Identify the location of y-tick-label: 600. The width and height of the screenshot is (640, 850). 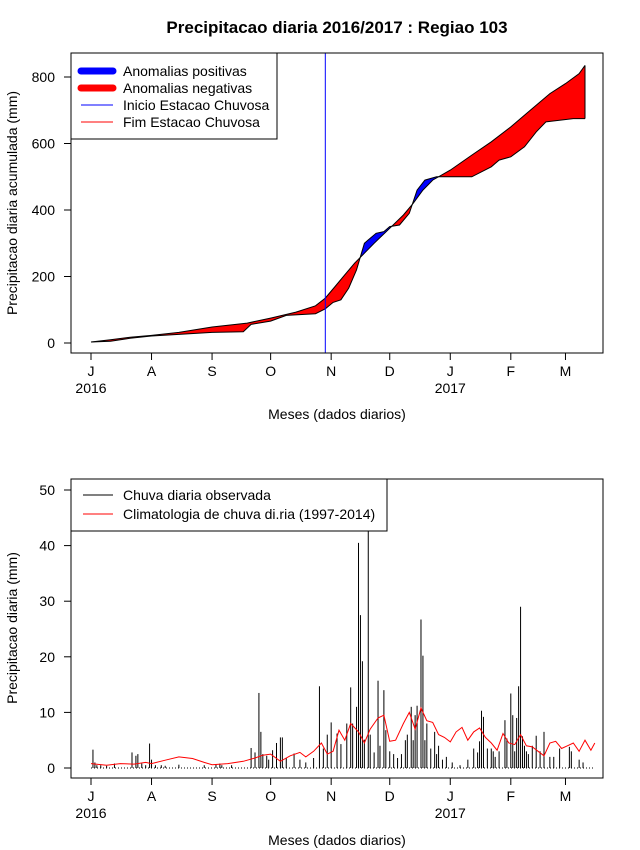
(44, 144).